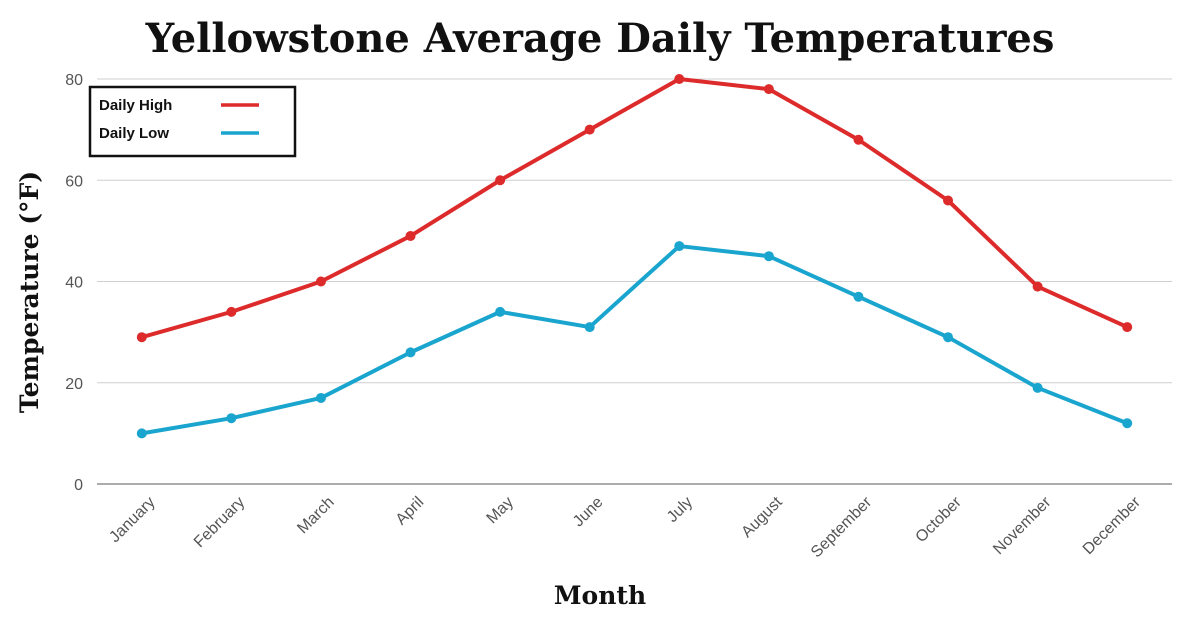 This screenshot has height=628, width=1200. What do you see at coordinates (1112, 525) in the screenshot?
I see `x-tick-label: December` at bounding box center [1112, 525].